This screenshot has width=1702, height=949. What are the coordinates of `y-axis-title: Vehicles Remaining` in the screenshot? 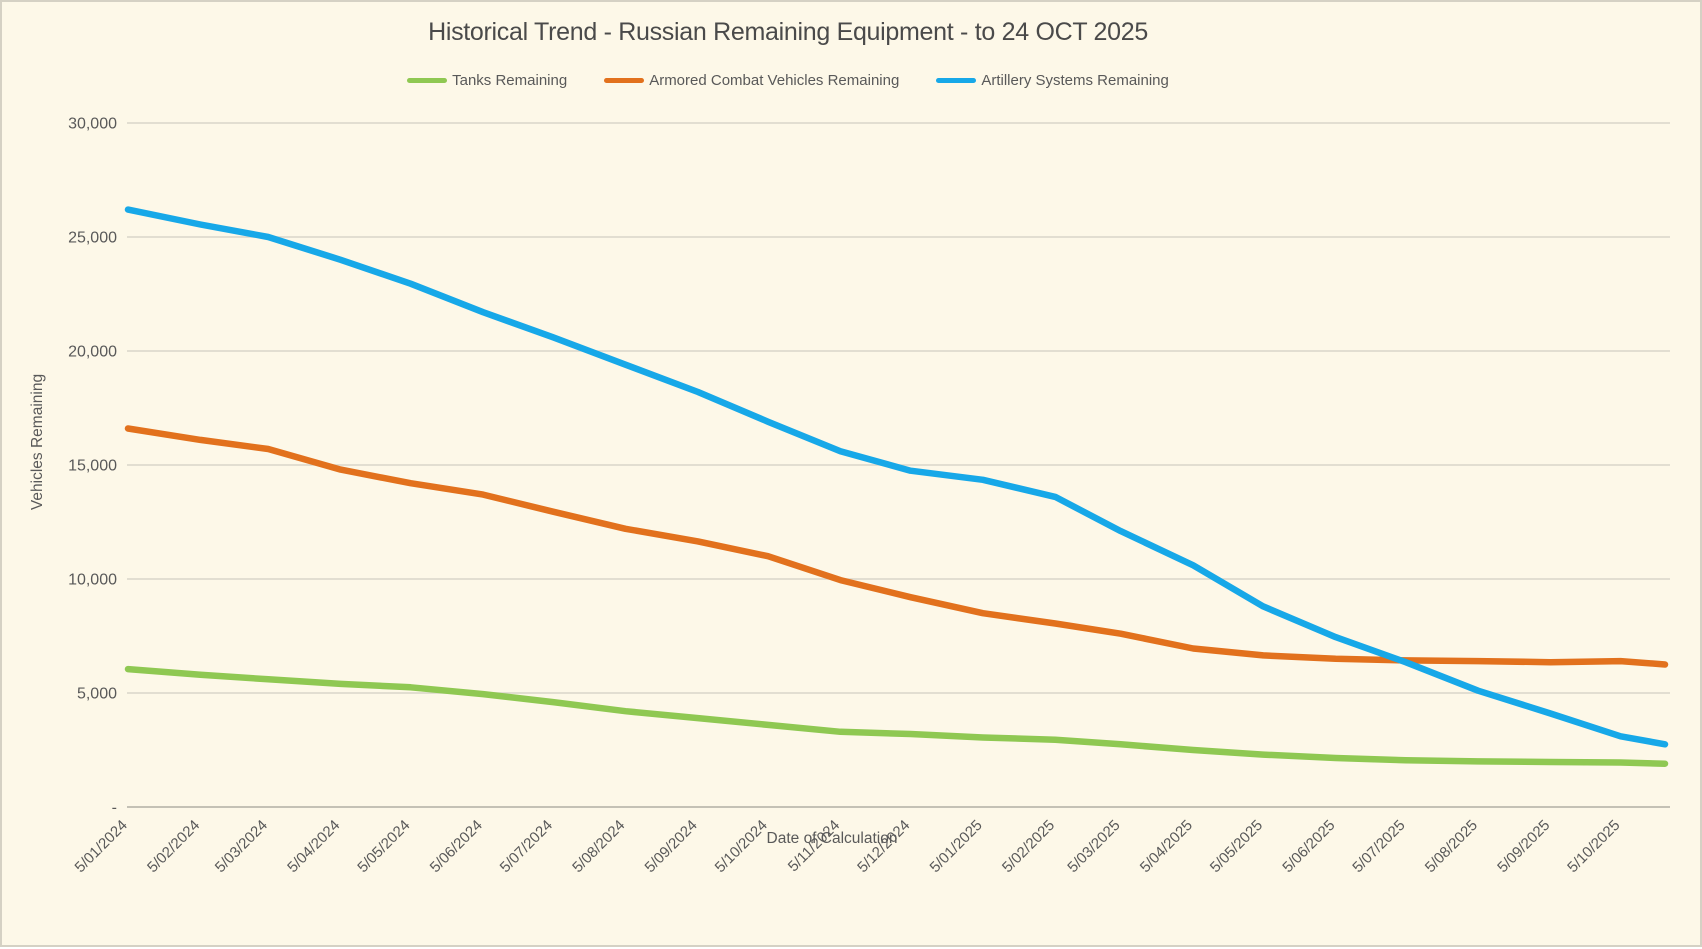 It's located at (37, 442).